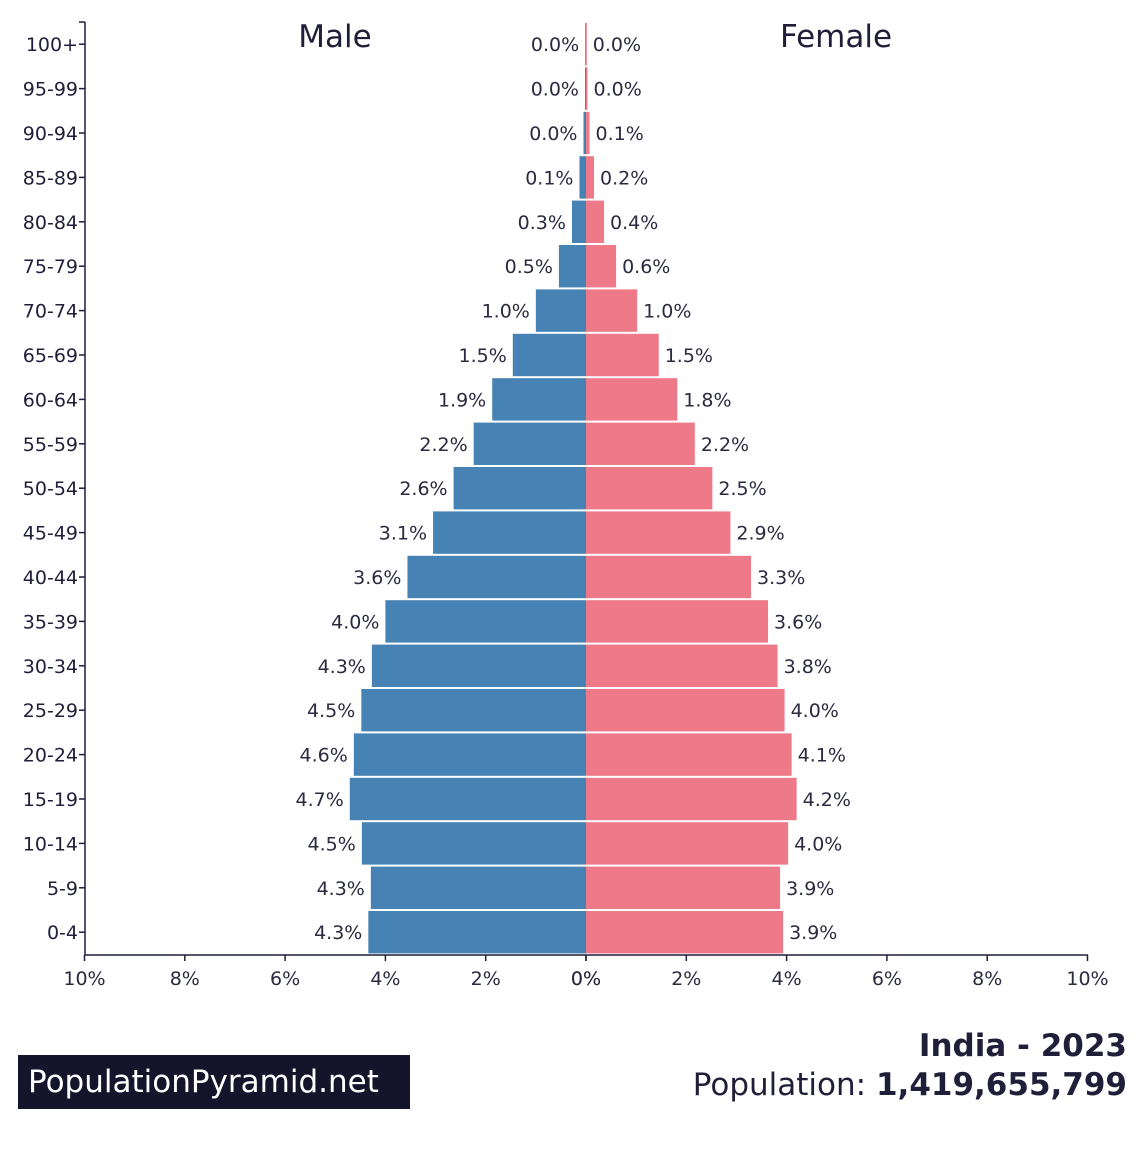 The width and height of the screenshot is (1148, 1160). Describe the element at coordinates (50, 178) in the screenshot. I see `age-group-label: 85-89` at that location.